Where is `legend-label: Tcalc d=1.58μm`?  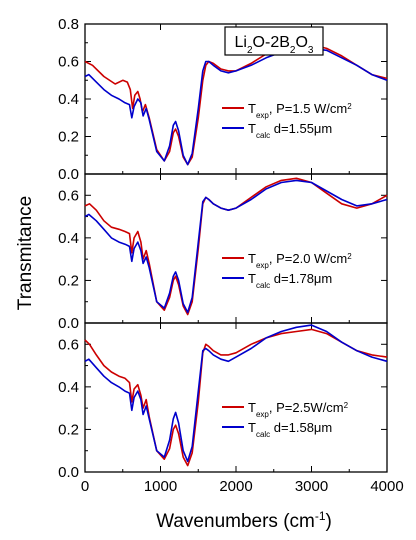 legend-label: Tcalc d=1.58μm is located at coordinates (290, 429).